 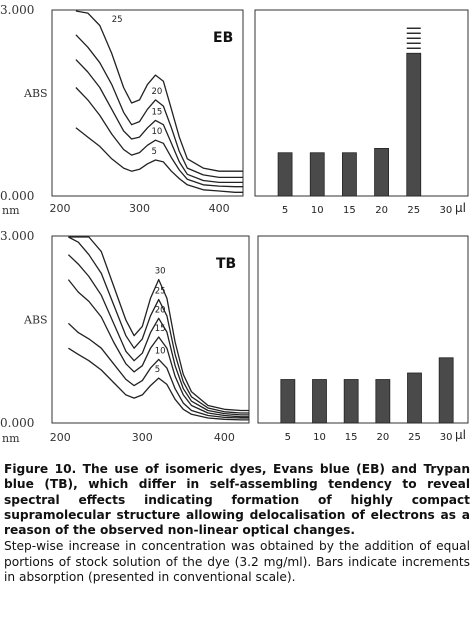 I want to click on panel-title: EB, so click(x=223, y=38).